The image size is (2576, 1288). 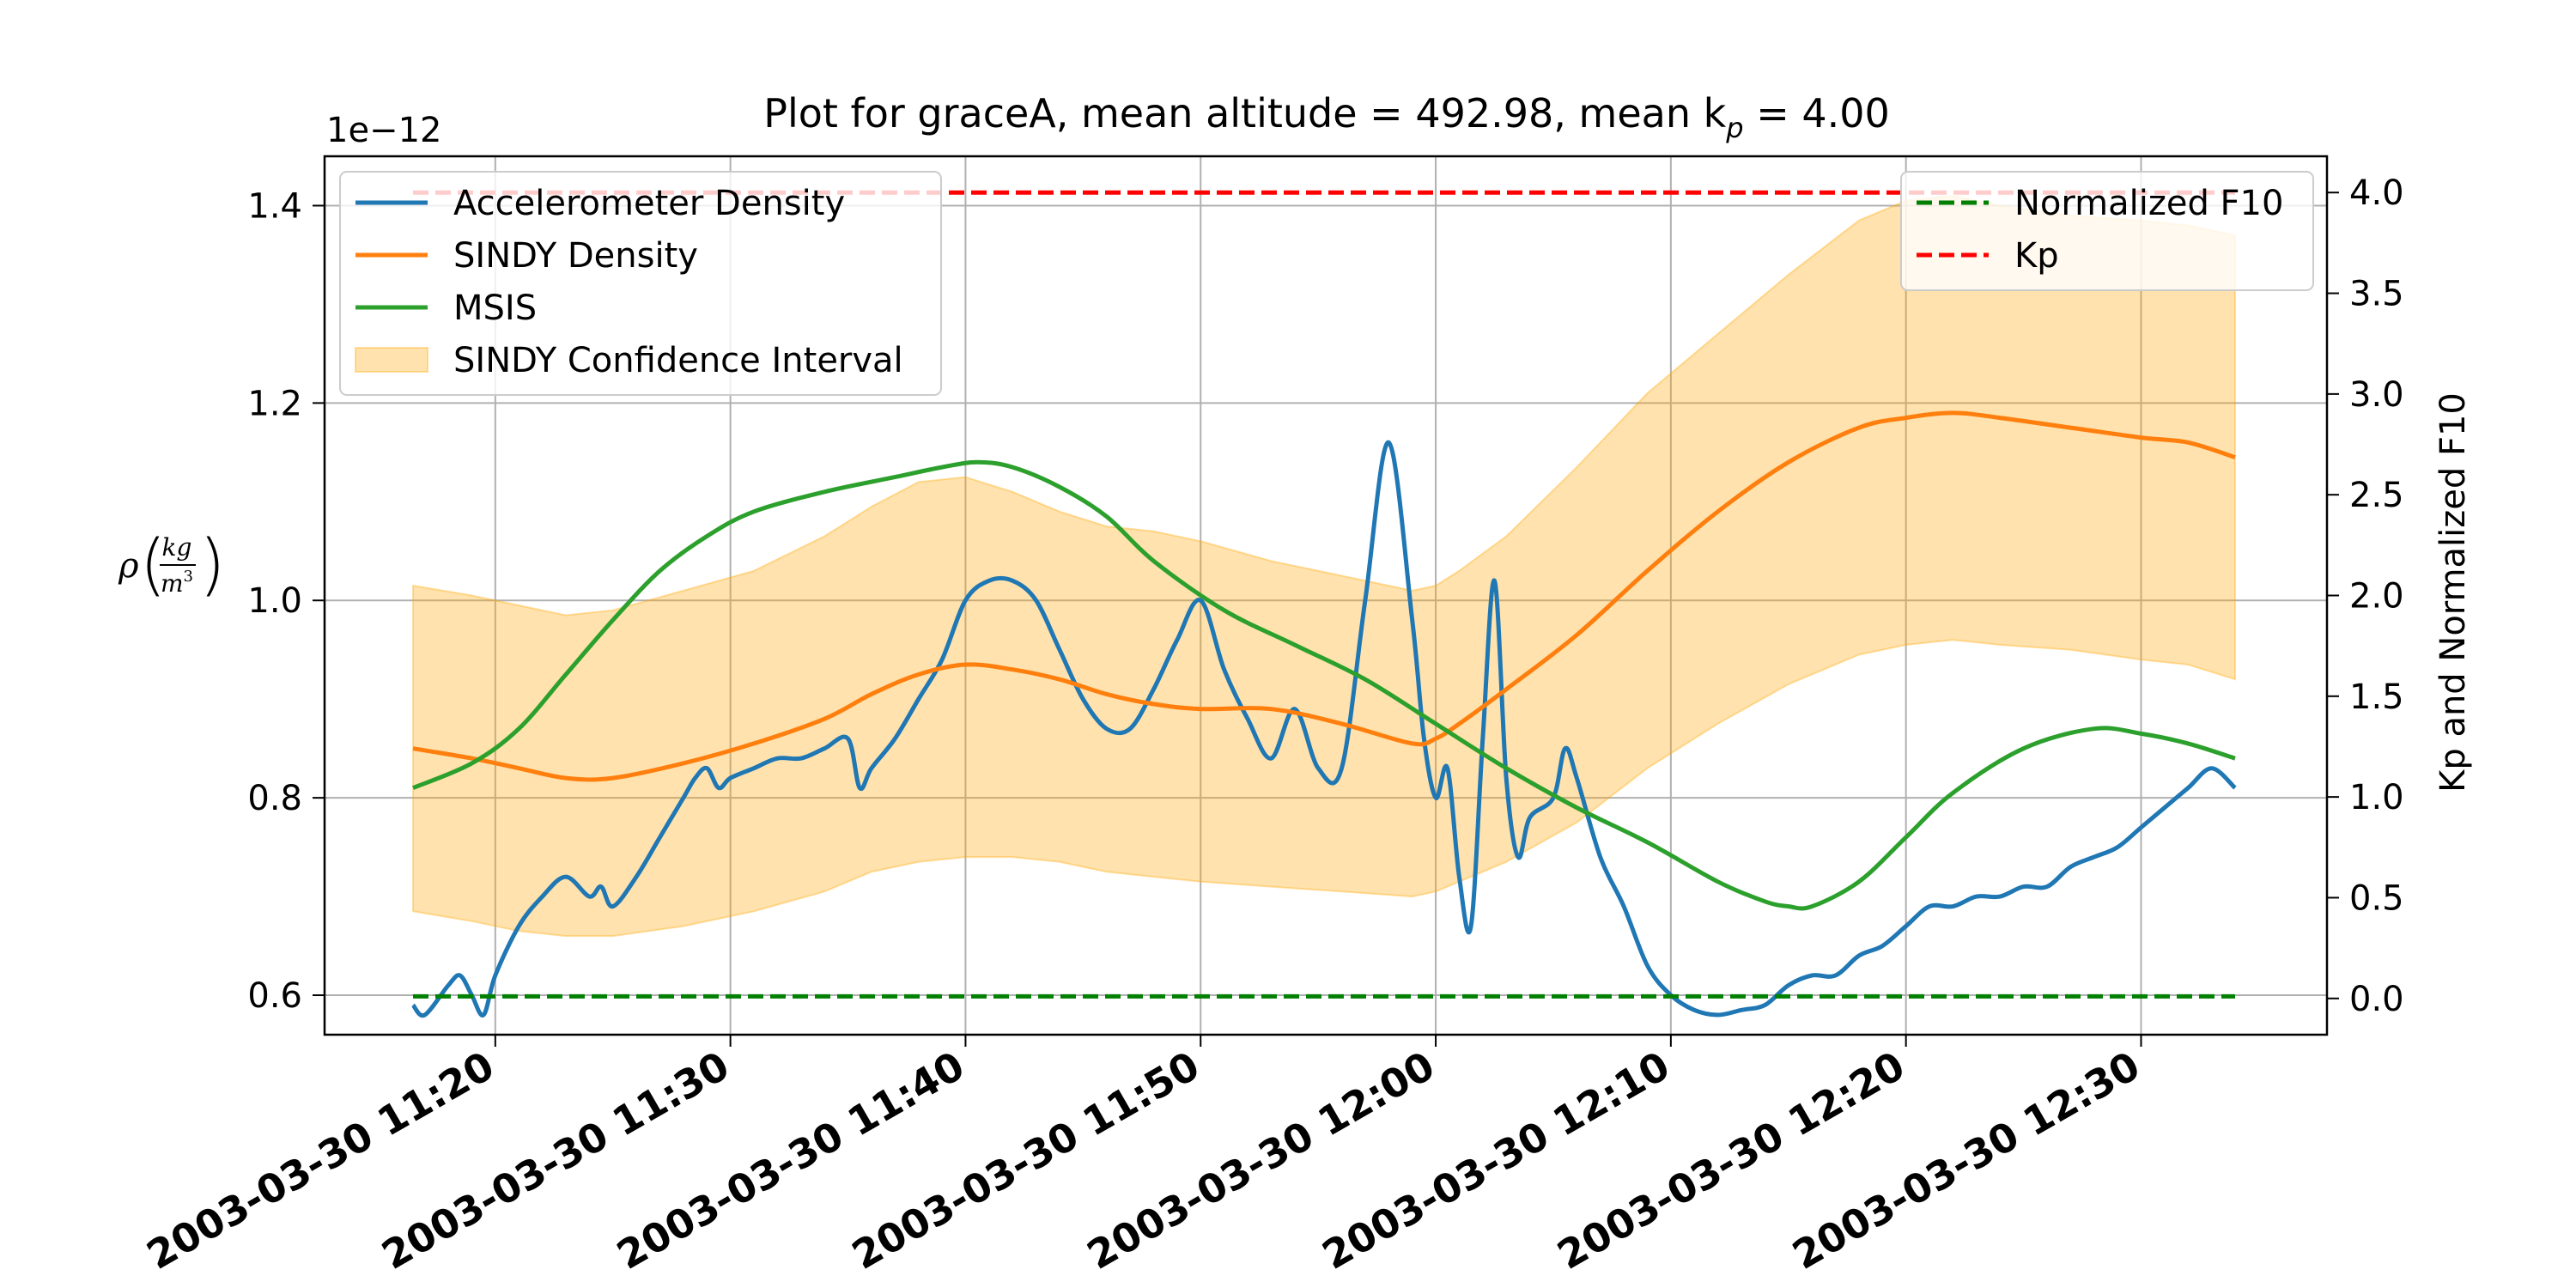 What do you see at coordinates (212, 565) in the screenshot?
I see `y-label-paren-close: )` at bounding box center [212, 565].